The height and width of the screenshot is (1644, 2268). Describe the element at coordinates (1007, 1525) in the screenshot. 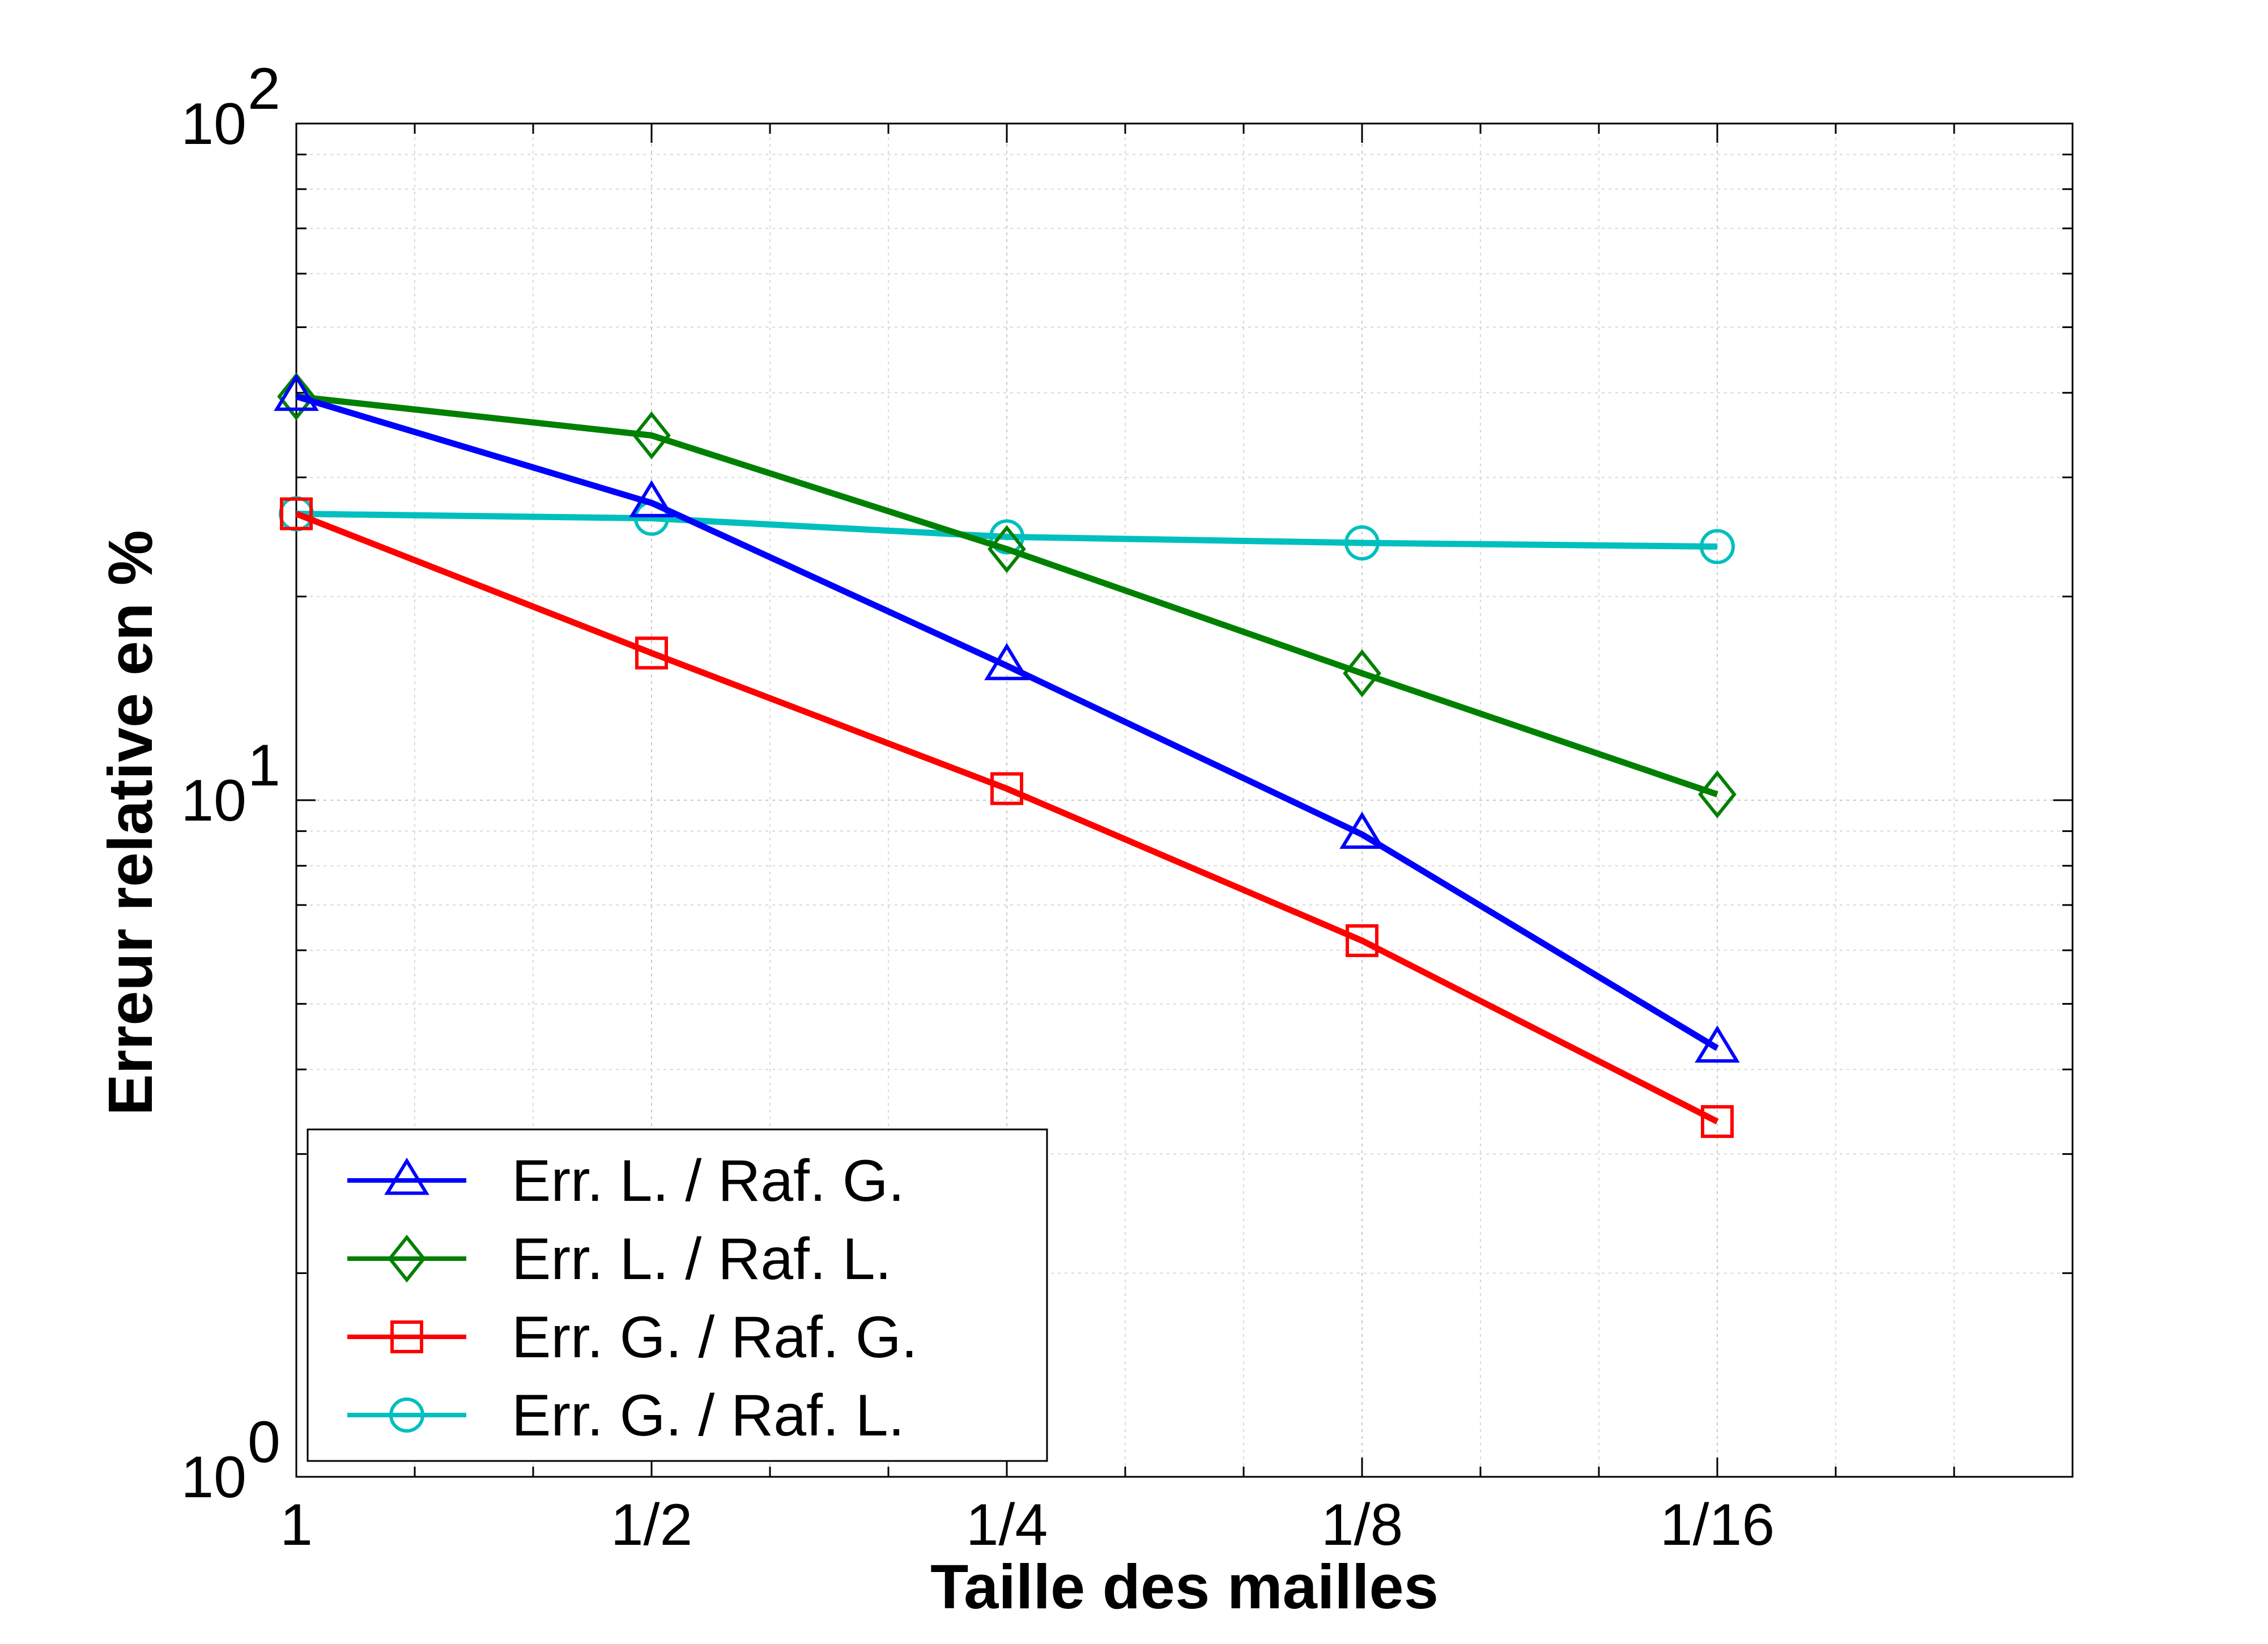

I see `x-tick-label: 1/4` at that location.